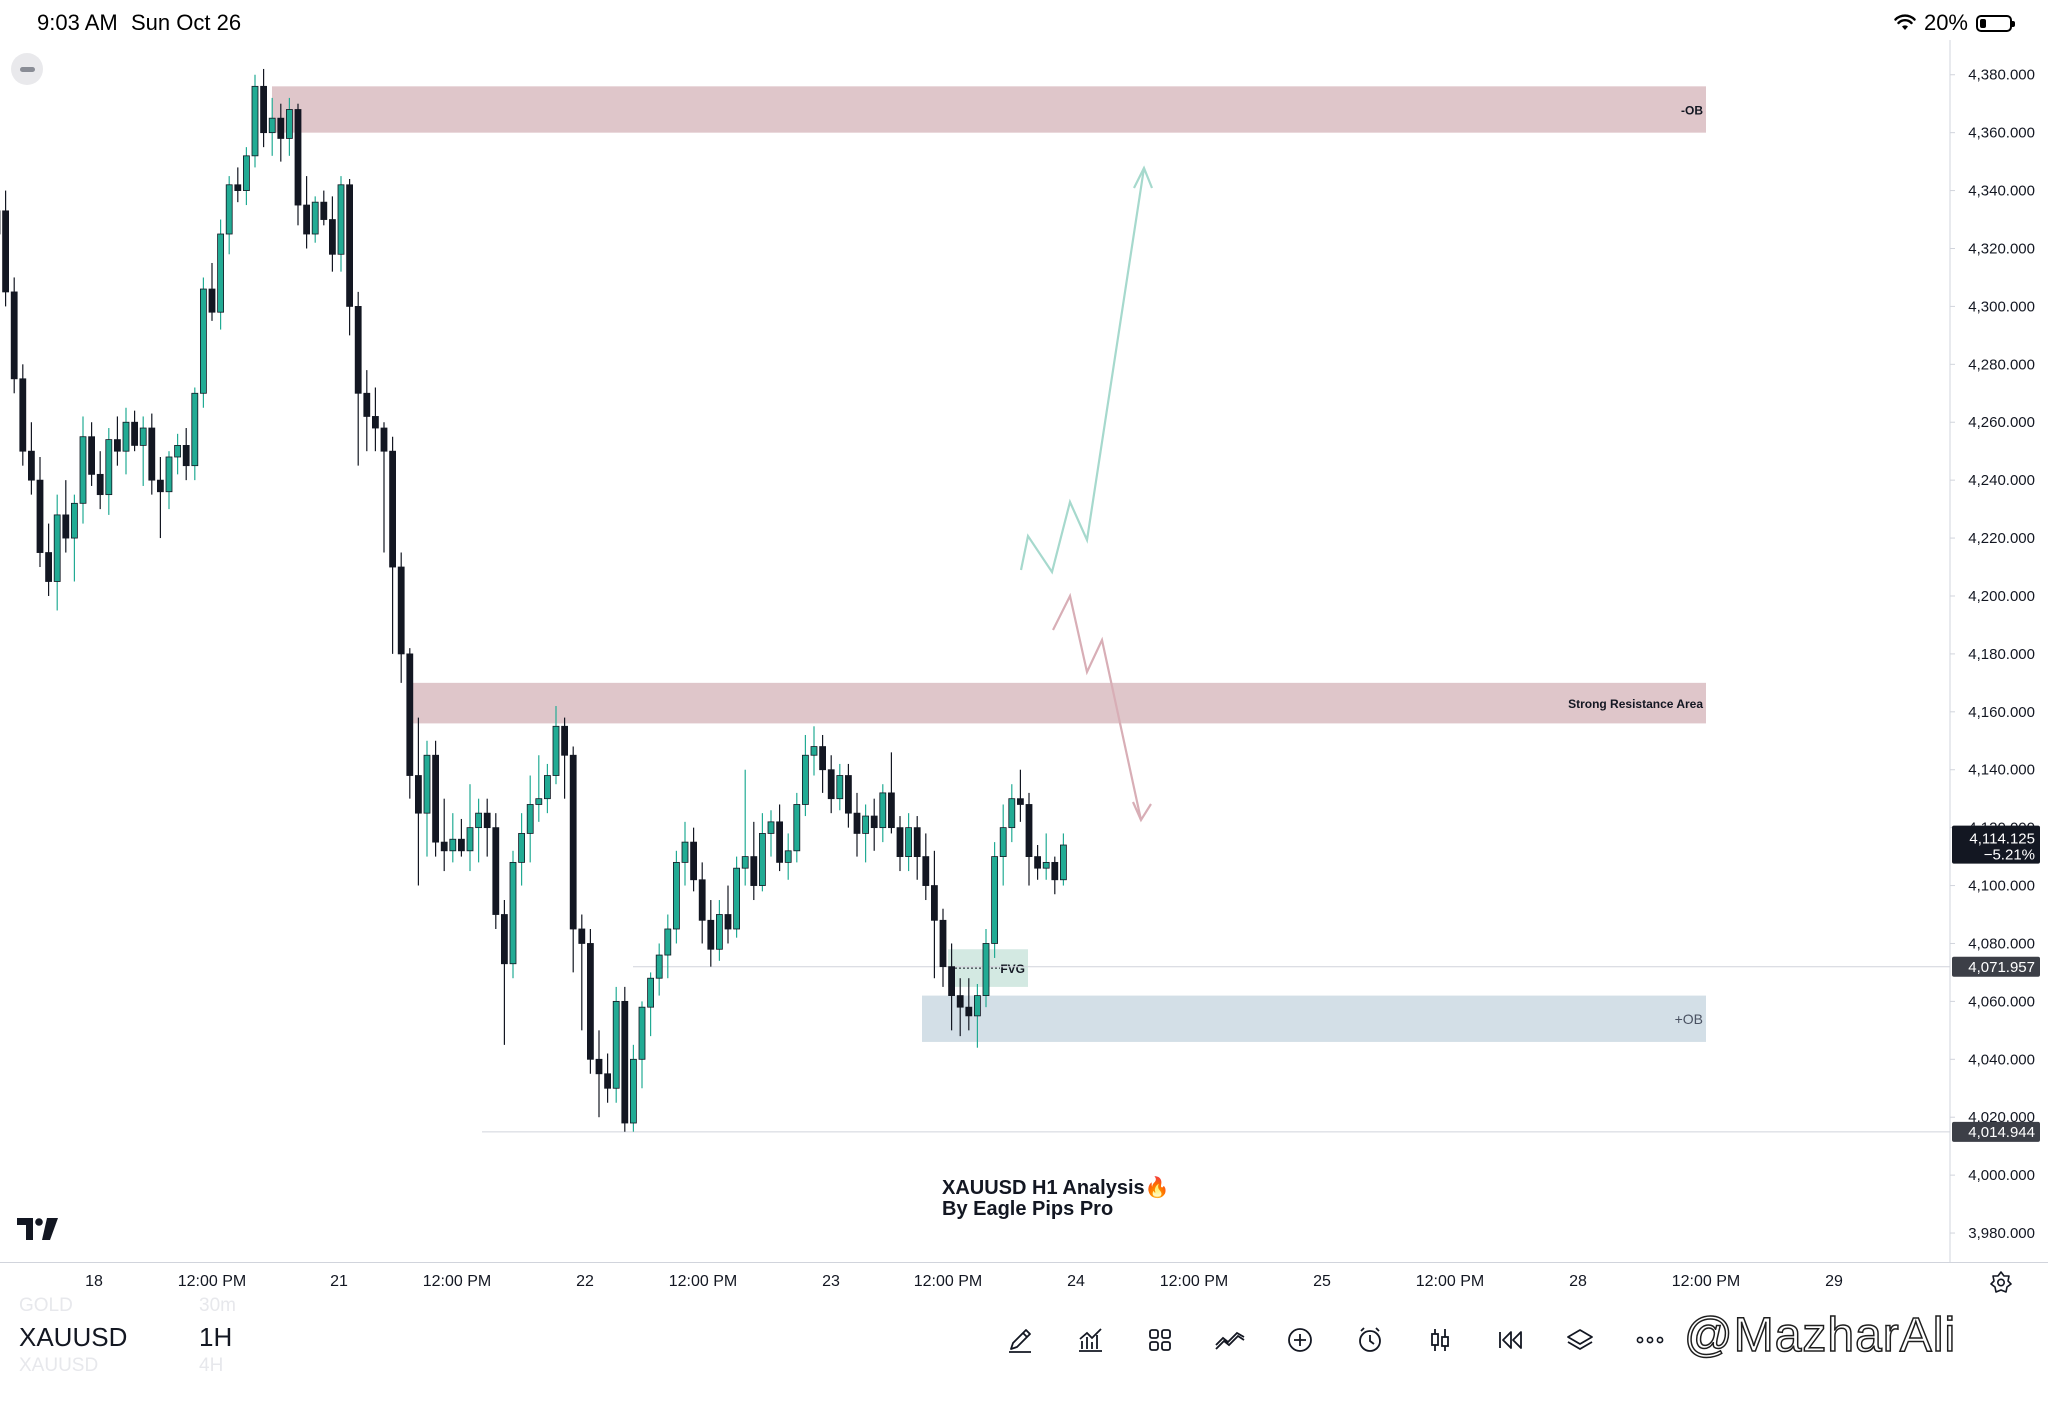  Describe the element at coordinates (1097, 706) in the screenshot. I see `bearish-projection-line` at that location.